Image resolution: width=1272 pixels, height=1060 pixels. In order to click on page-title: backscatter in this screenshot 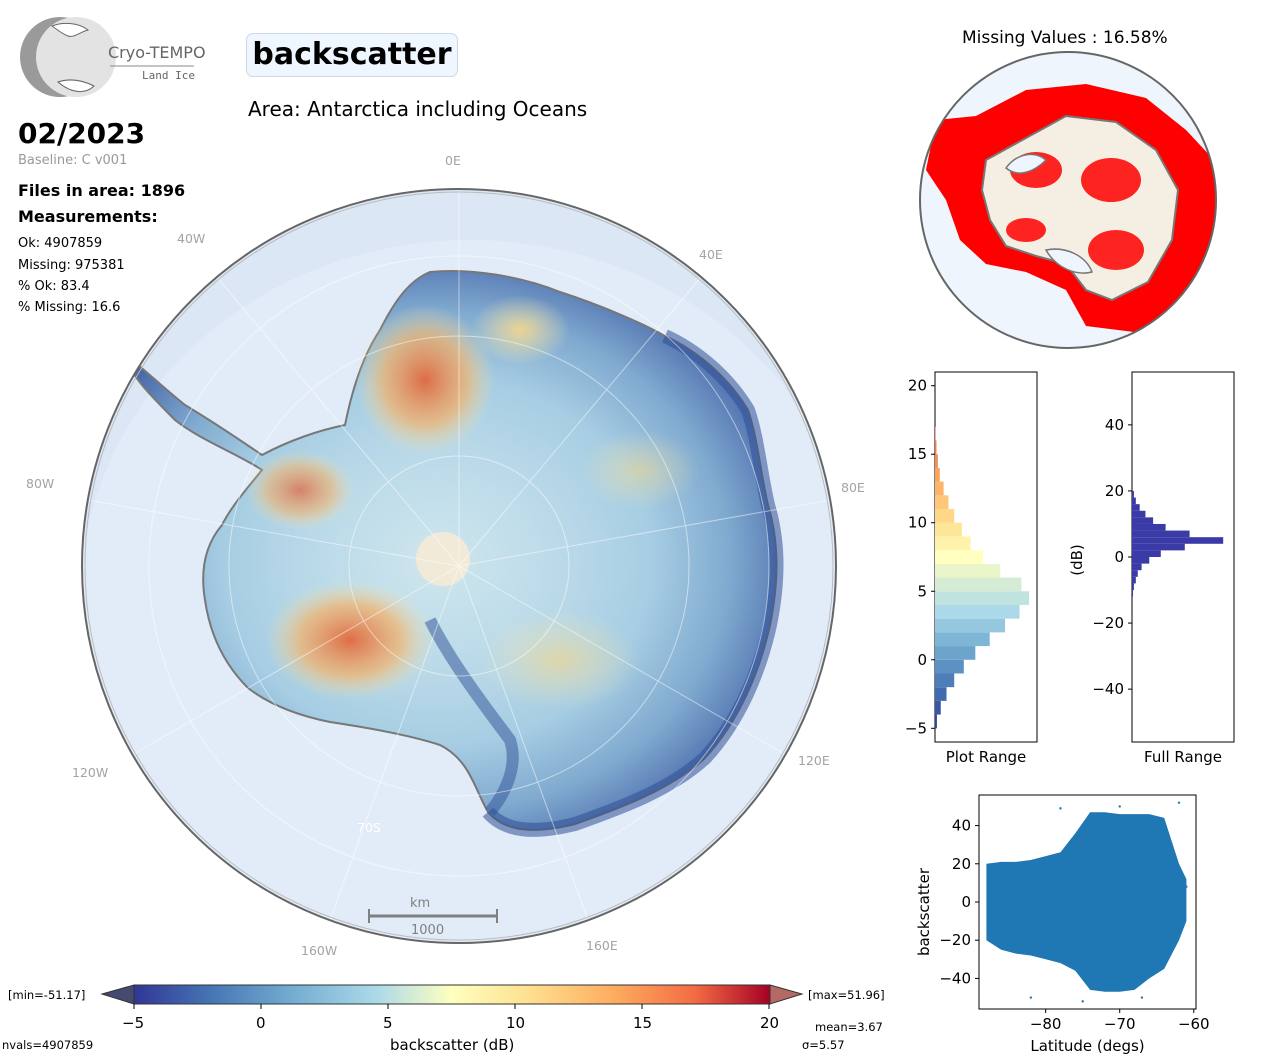, I will do `click(352, 54)`.